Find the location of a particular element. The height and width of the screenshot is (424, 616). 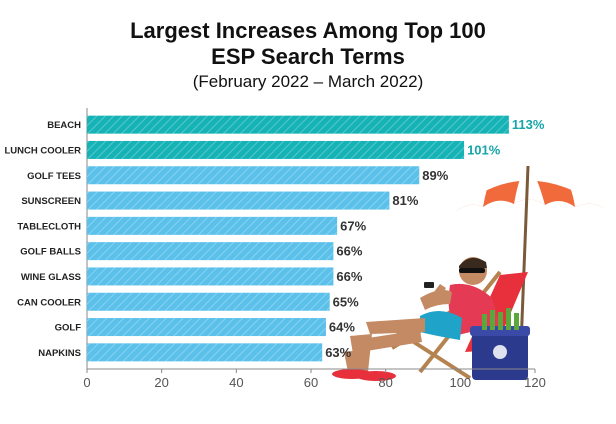

x-tick-label: 80 is located at coordinates (385, 382).